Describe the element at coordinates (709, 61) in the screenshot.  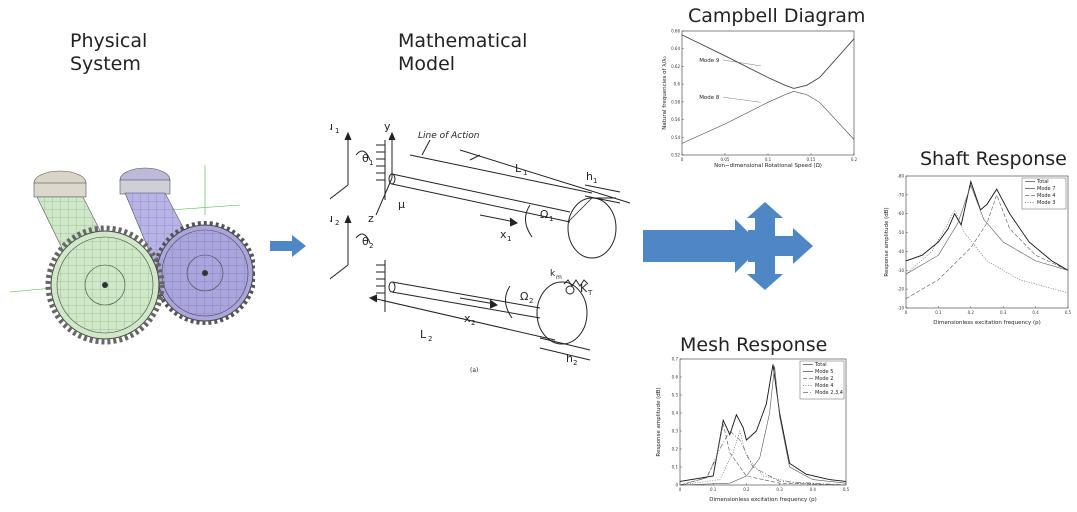
I see `annotation-label: Mode 9` at that location.